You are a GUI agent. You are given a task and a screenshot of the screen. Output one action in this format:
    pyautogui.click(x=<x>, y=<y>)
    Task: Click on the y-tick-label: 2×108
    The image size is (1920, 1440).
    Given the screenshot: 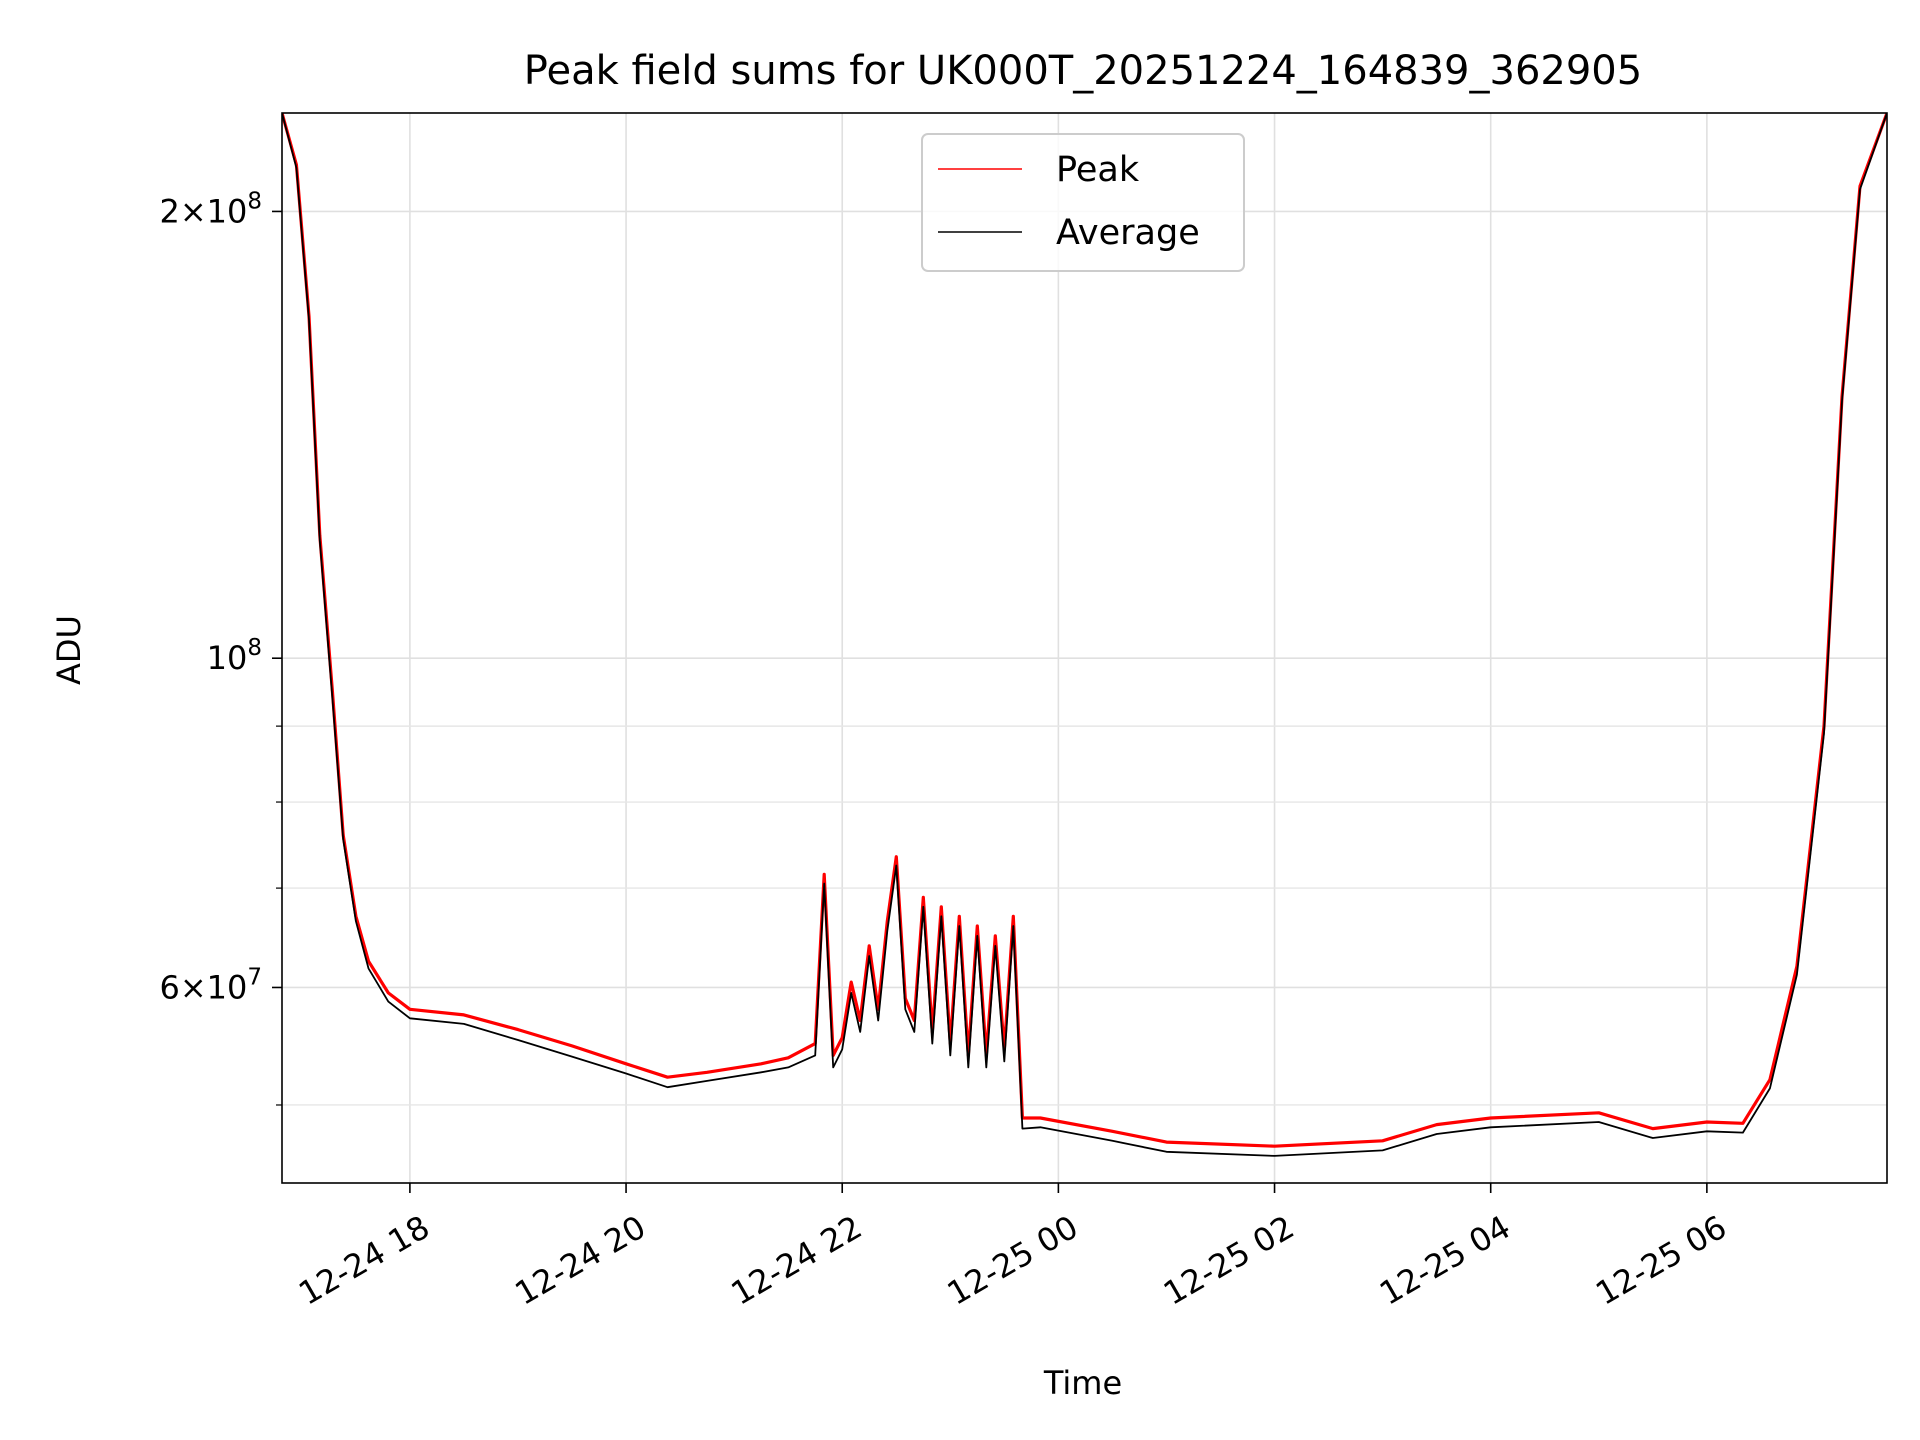 What is the action you would take?
    pyautogui.click(x=210, y=209)
    